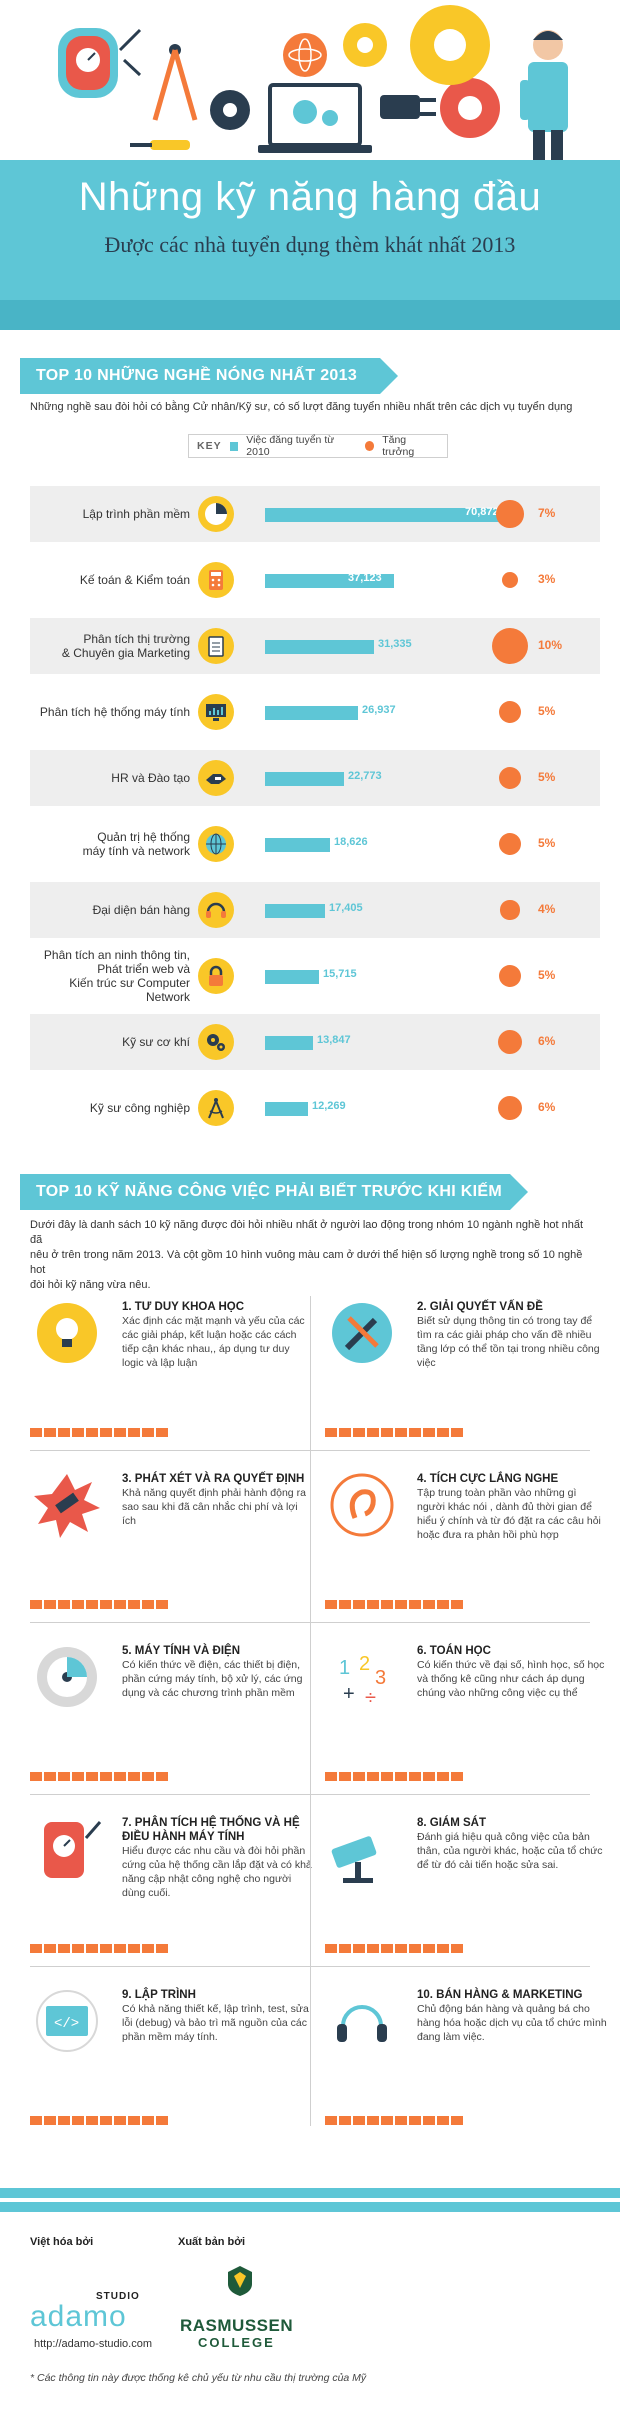 This screenshot has width=620, height=2424. I want to click on growth-label: 7%, so click(547, 513).